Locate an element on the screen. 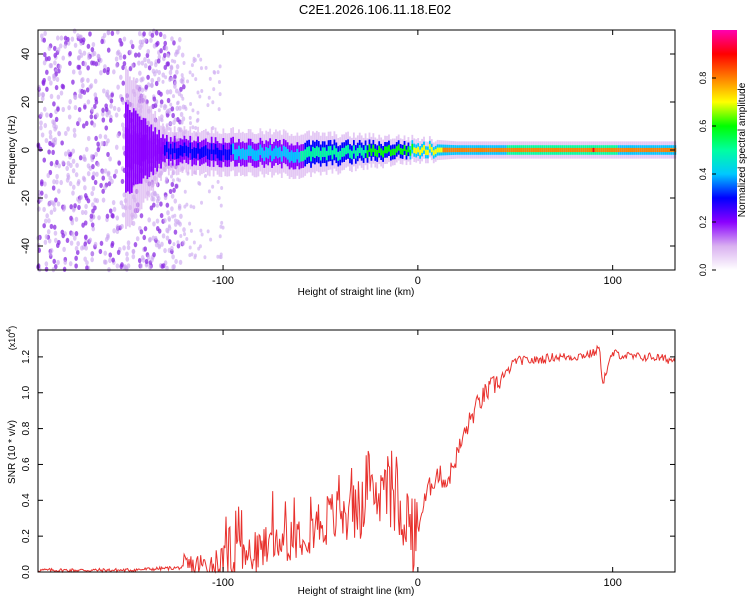 Image resolution: width=750 pixels, height=600 pixels. svg-text: (x104) is located at coordinates (11, 338).